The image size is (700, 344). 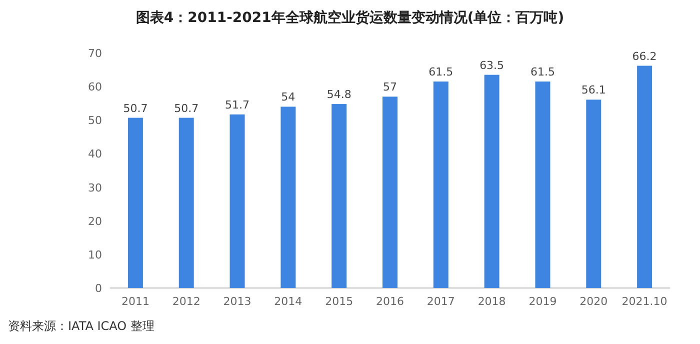 I want to click on y-tick-label: 50, so click(x=95, y=121).